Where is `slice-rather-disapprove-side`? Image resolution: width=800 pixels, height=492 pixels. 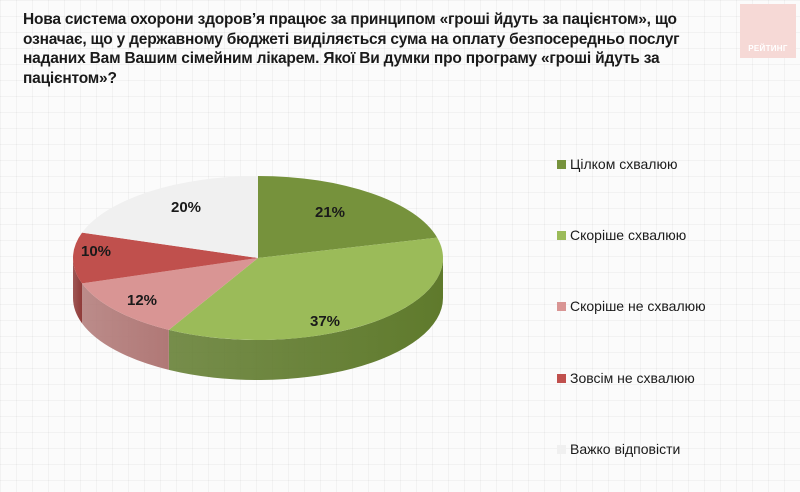
slice-rather-disapprove-side is located at coordinates (125, 326).